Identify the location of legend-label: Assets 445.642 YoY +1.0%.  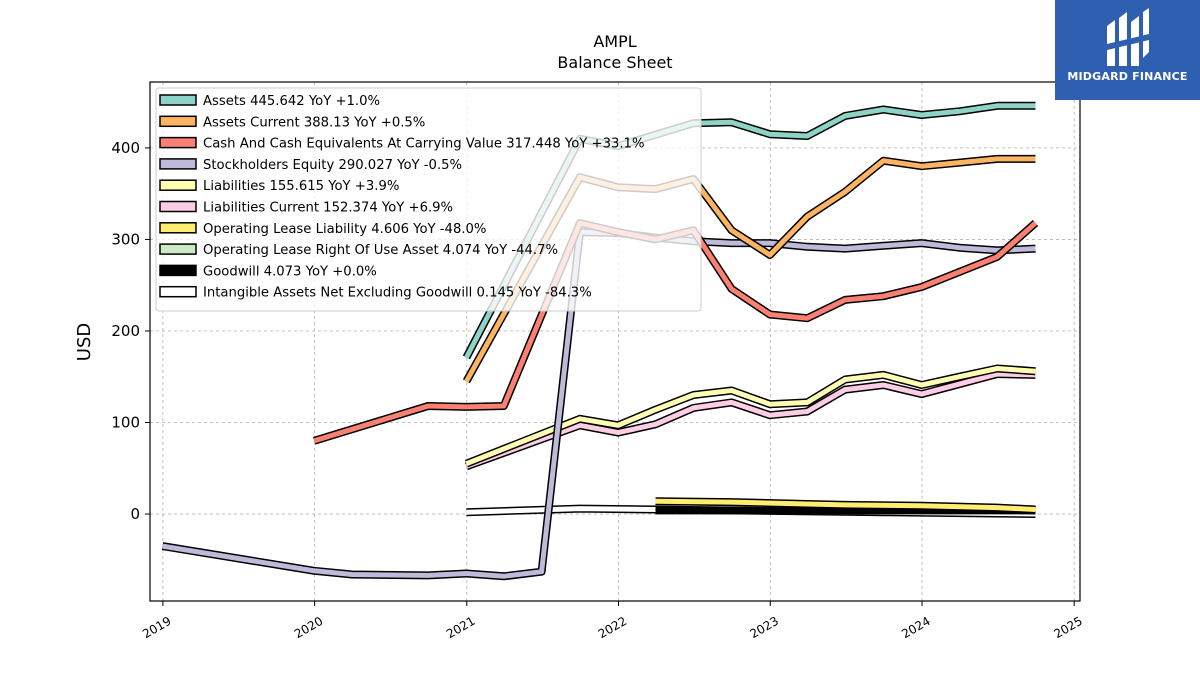
(291, 101).